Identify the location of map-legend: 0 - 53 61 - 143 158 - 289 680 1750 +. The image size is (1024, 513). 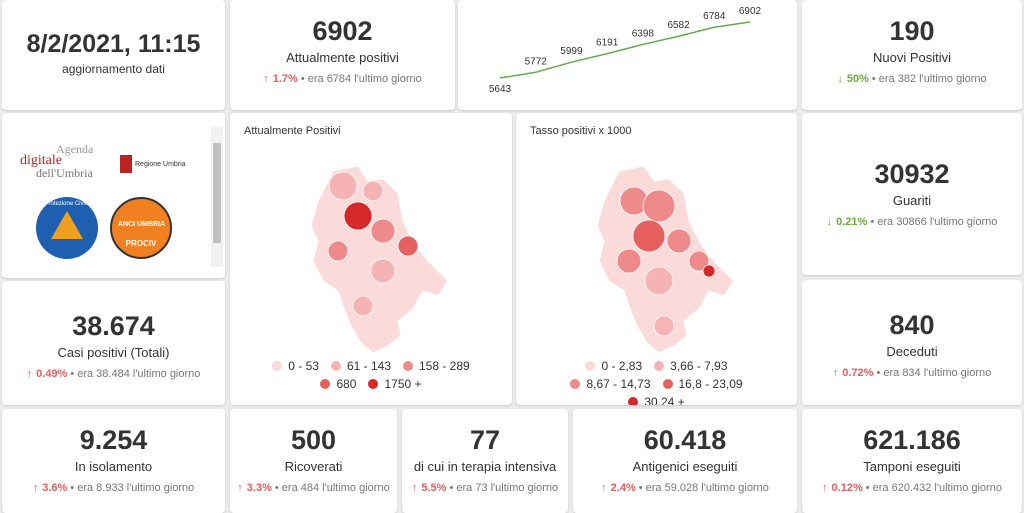
(371, 375).